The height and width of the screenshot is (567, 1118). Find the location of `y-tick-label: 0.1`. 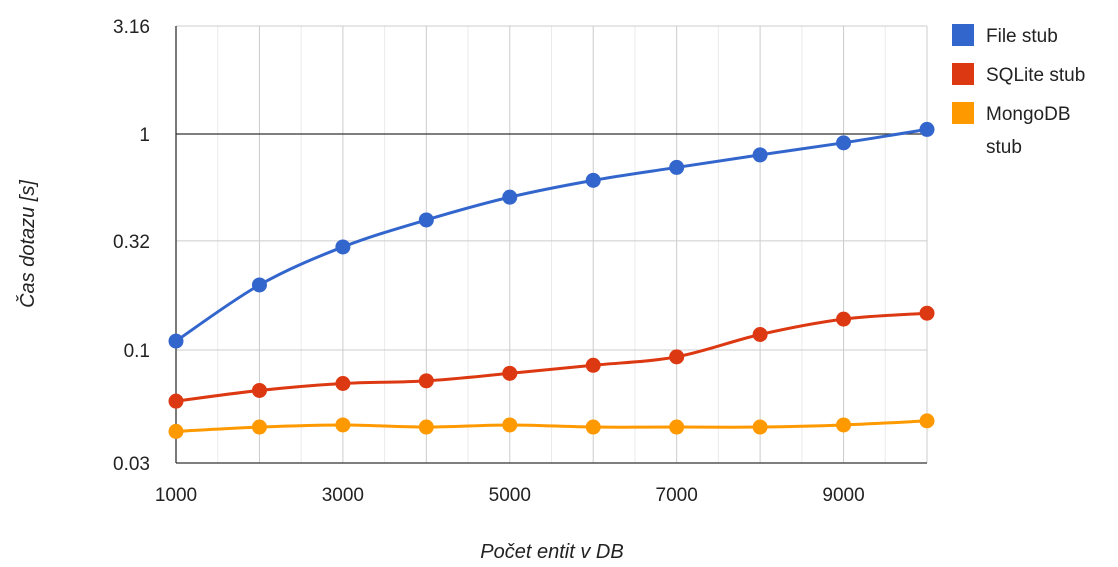

y-tick-label: 0.1 is located at coordinates (137, 351).